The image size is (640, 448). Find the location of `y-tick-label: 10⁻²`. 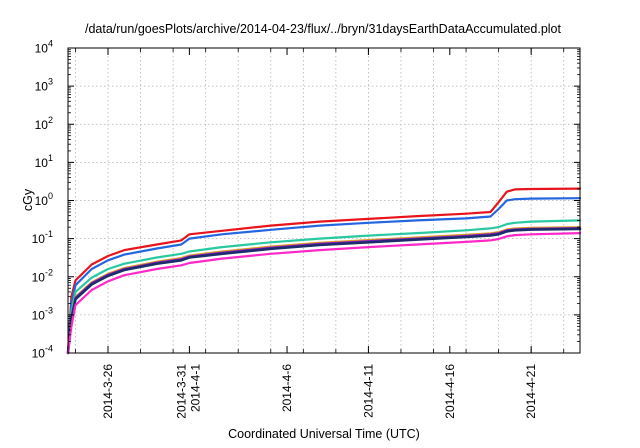

y-tick-label: 10⁻² is located at coordinates (42, 275).